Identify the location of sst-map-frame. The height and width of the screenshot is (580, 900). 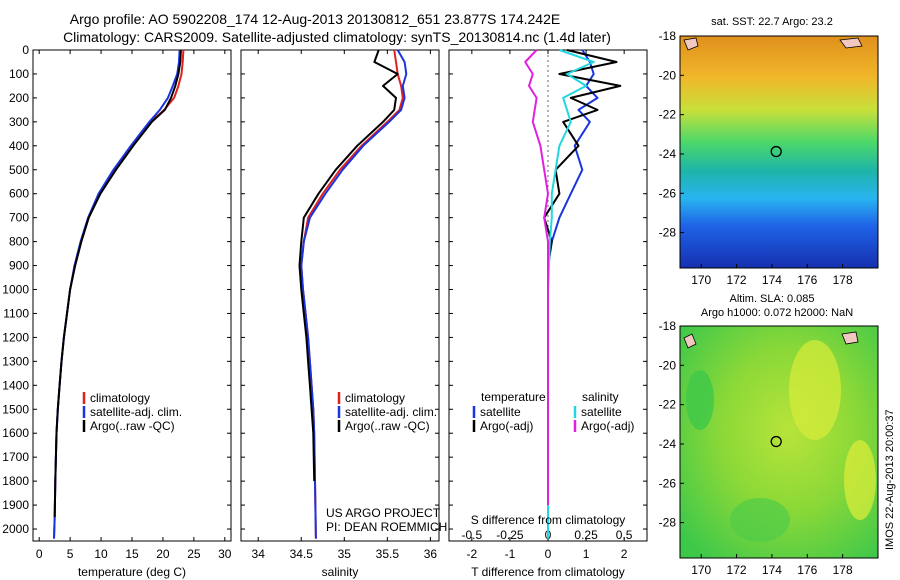
(779, 152).